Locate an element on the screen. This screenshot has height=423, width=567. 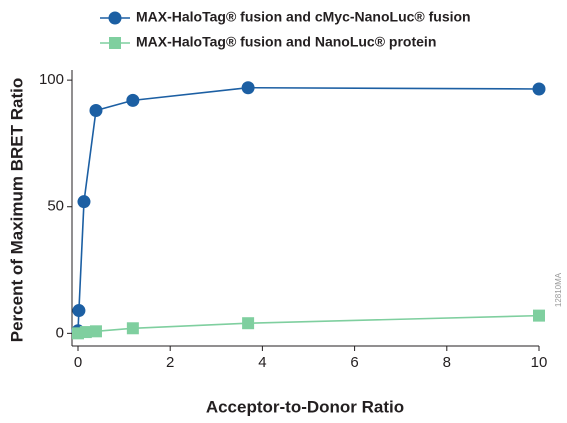
x-axis-label: Acceptor-to-Donor Ratio is located at coordinates (305, 406).